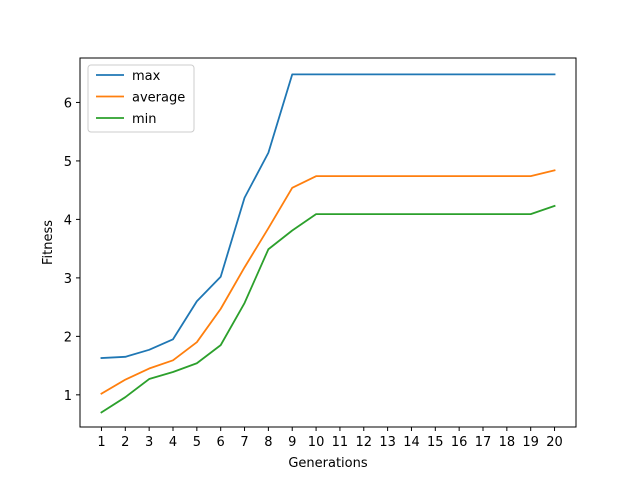 The height and width of the screenshot is (480, 640). Describe the element at coordinates (435, 442) in the screenshot. I see `x-tick-label: 15` at that location.